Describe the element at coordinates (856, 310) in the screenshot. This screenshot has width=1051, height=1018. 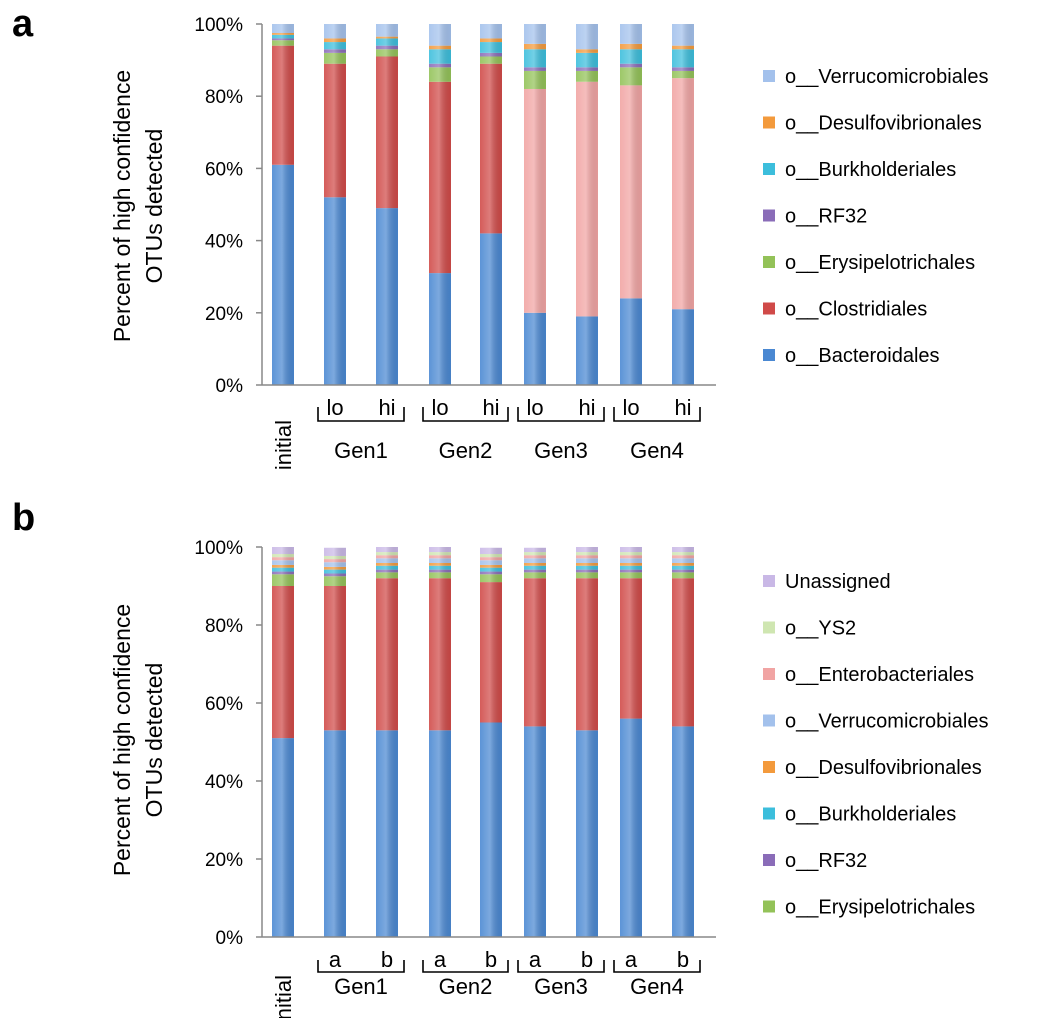
I see `legend-label: o__Clostridiales` at that location.